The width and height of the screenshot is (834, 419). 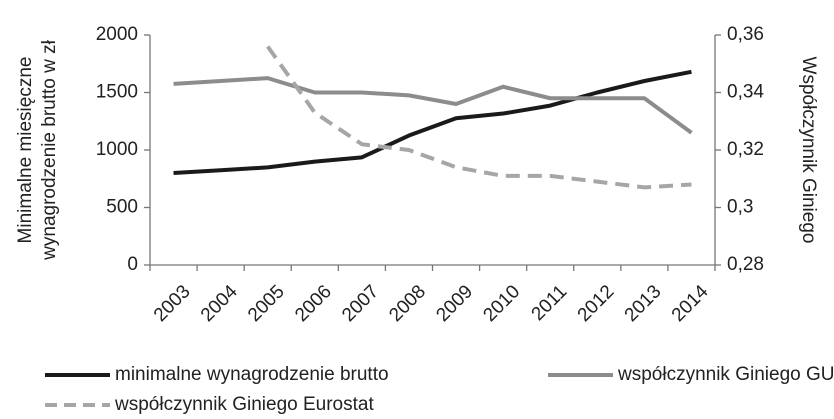 What do you see at coordinates (745, 34) in the screenshot?
I see `y2-tick-label: 0,36` at bounding box center [745, 34].